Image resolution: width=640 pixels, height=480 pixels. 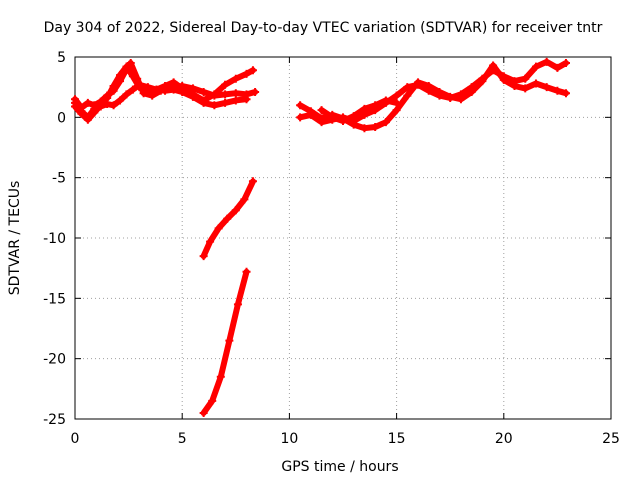 What do you see at coordinates (15, 238) in the screenshot?
I see `y-axis-label: SDTVAR / TECUs` at bounding box center [15, 238].